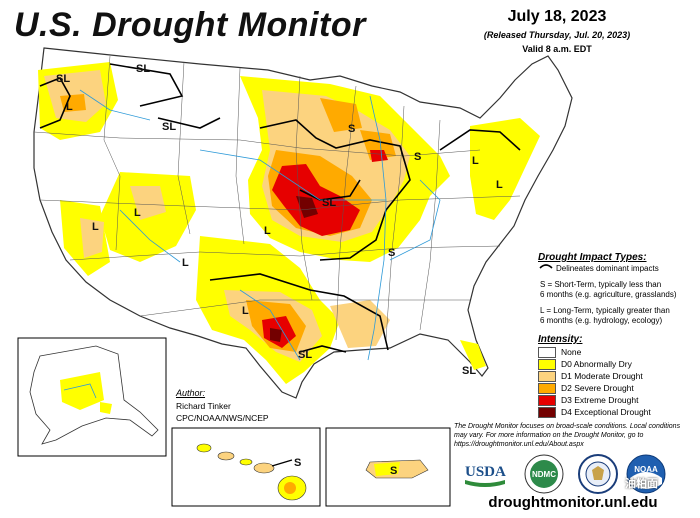  What do you see at coordinates (499, 185) in the screenshot?
I see `label-l-ny: L` at bounding box center [499, 185].